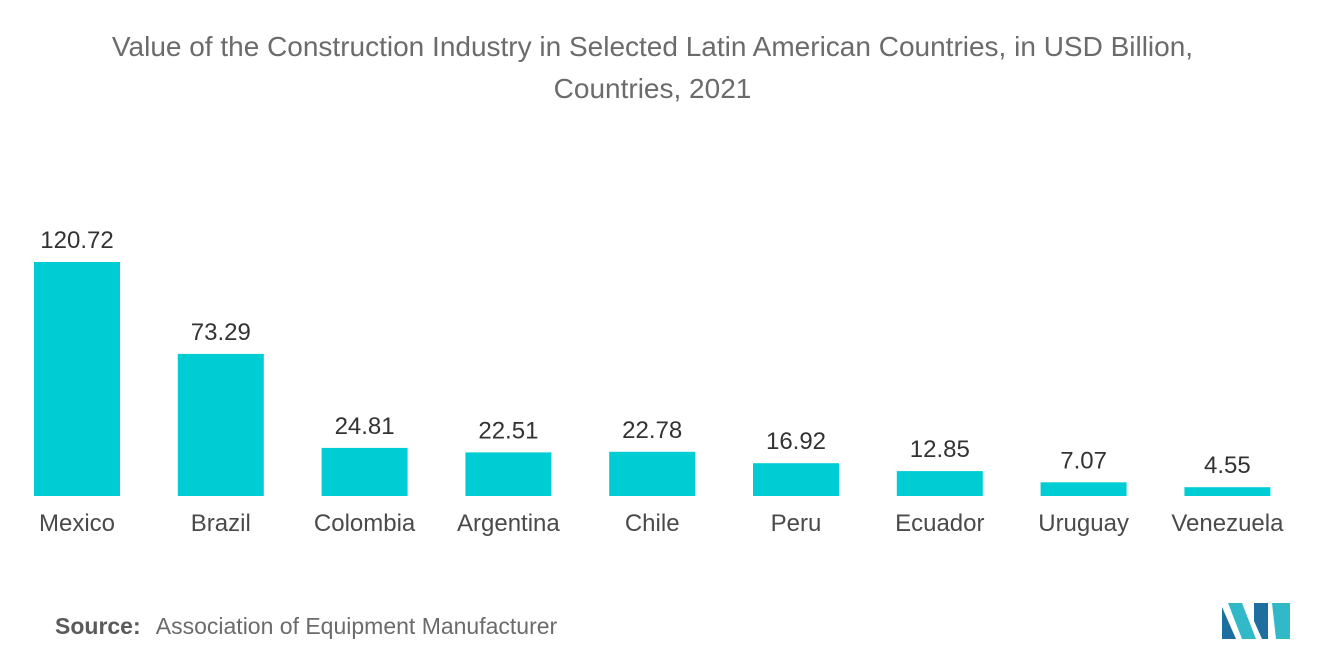 Image resolution: width=1320 pixels, height=665 pixels. I want to click on bar-mexico, so click(77, 379).